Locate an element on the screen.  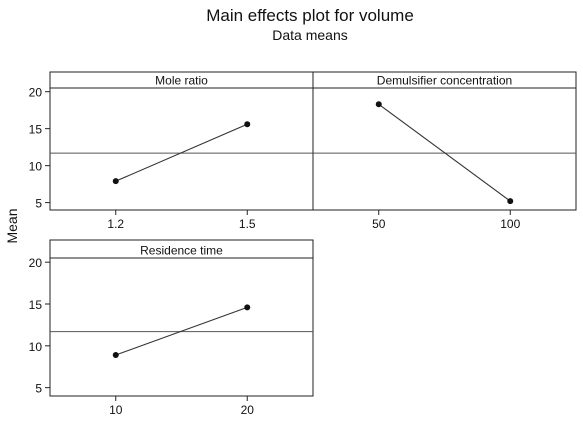
x-tick-label: 50 is located at coordinates (379, 224).